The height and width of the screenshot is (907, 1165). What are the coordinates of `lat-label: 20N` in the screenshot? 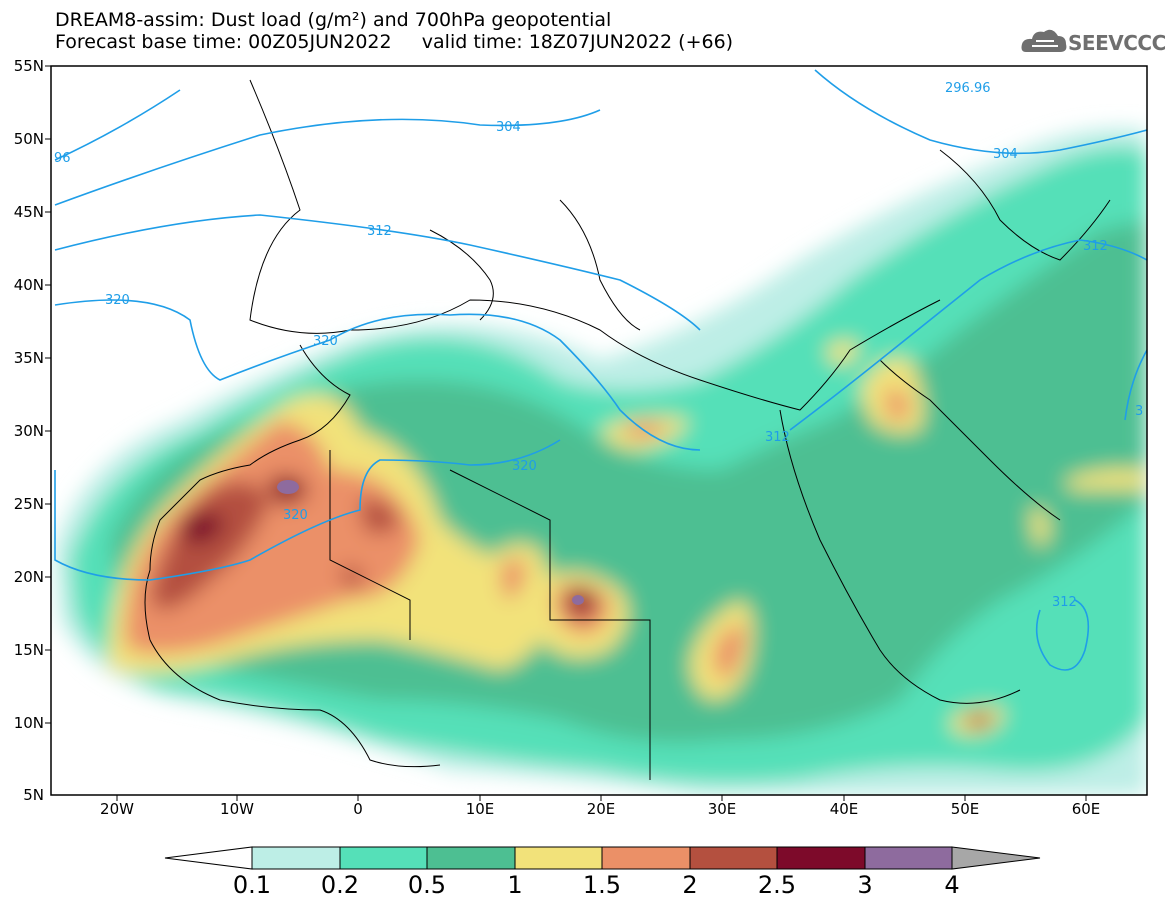 It's located at (28, 577).